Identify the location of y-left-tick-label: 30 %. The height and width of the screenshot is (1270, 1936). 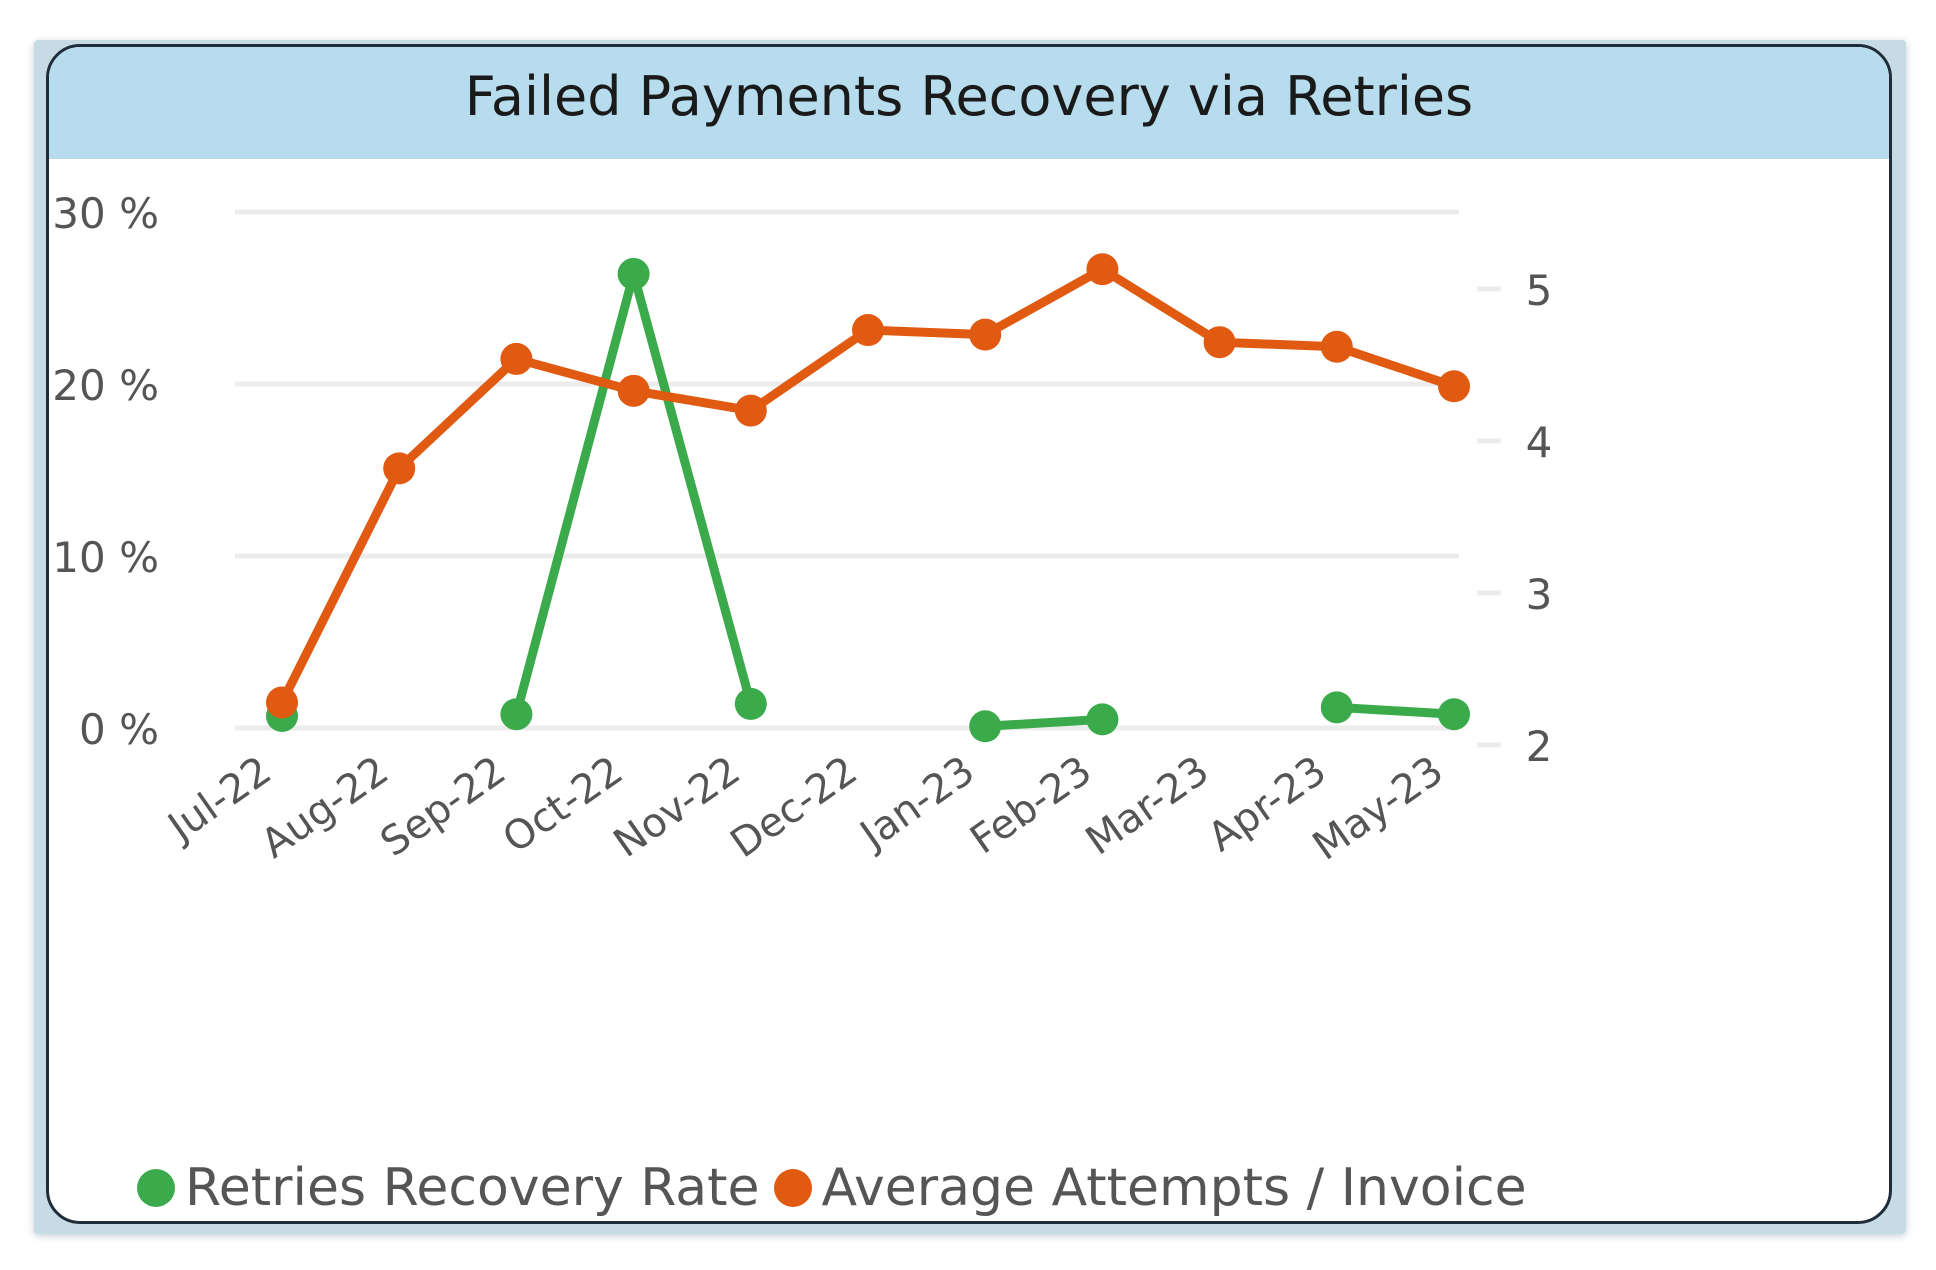
(105, 213).